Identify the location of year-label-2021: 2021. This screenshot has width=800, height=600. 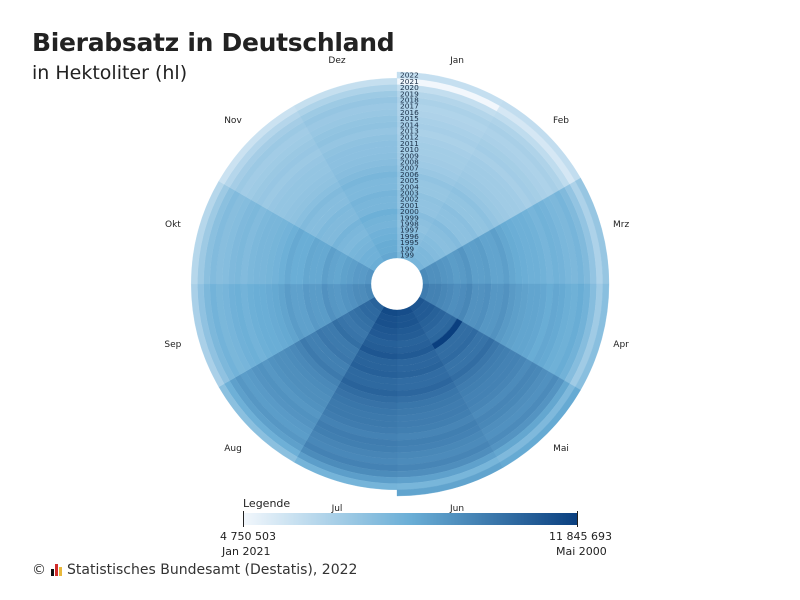
(409, 81).